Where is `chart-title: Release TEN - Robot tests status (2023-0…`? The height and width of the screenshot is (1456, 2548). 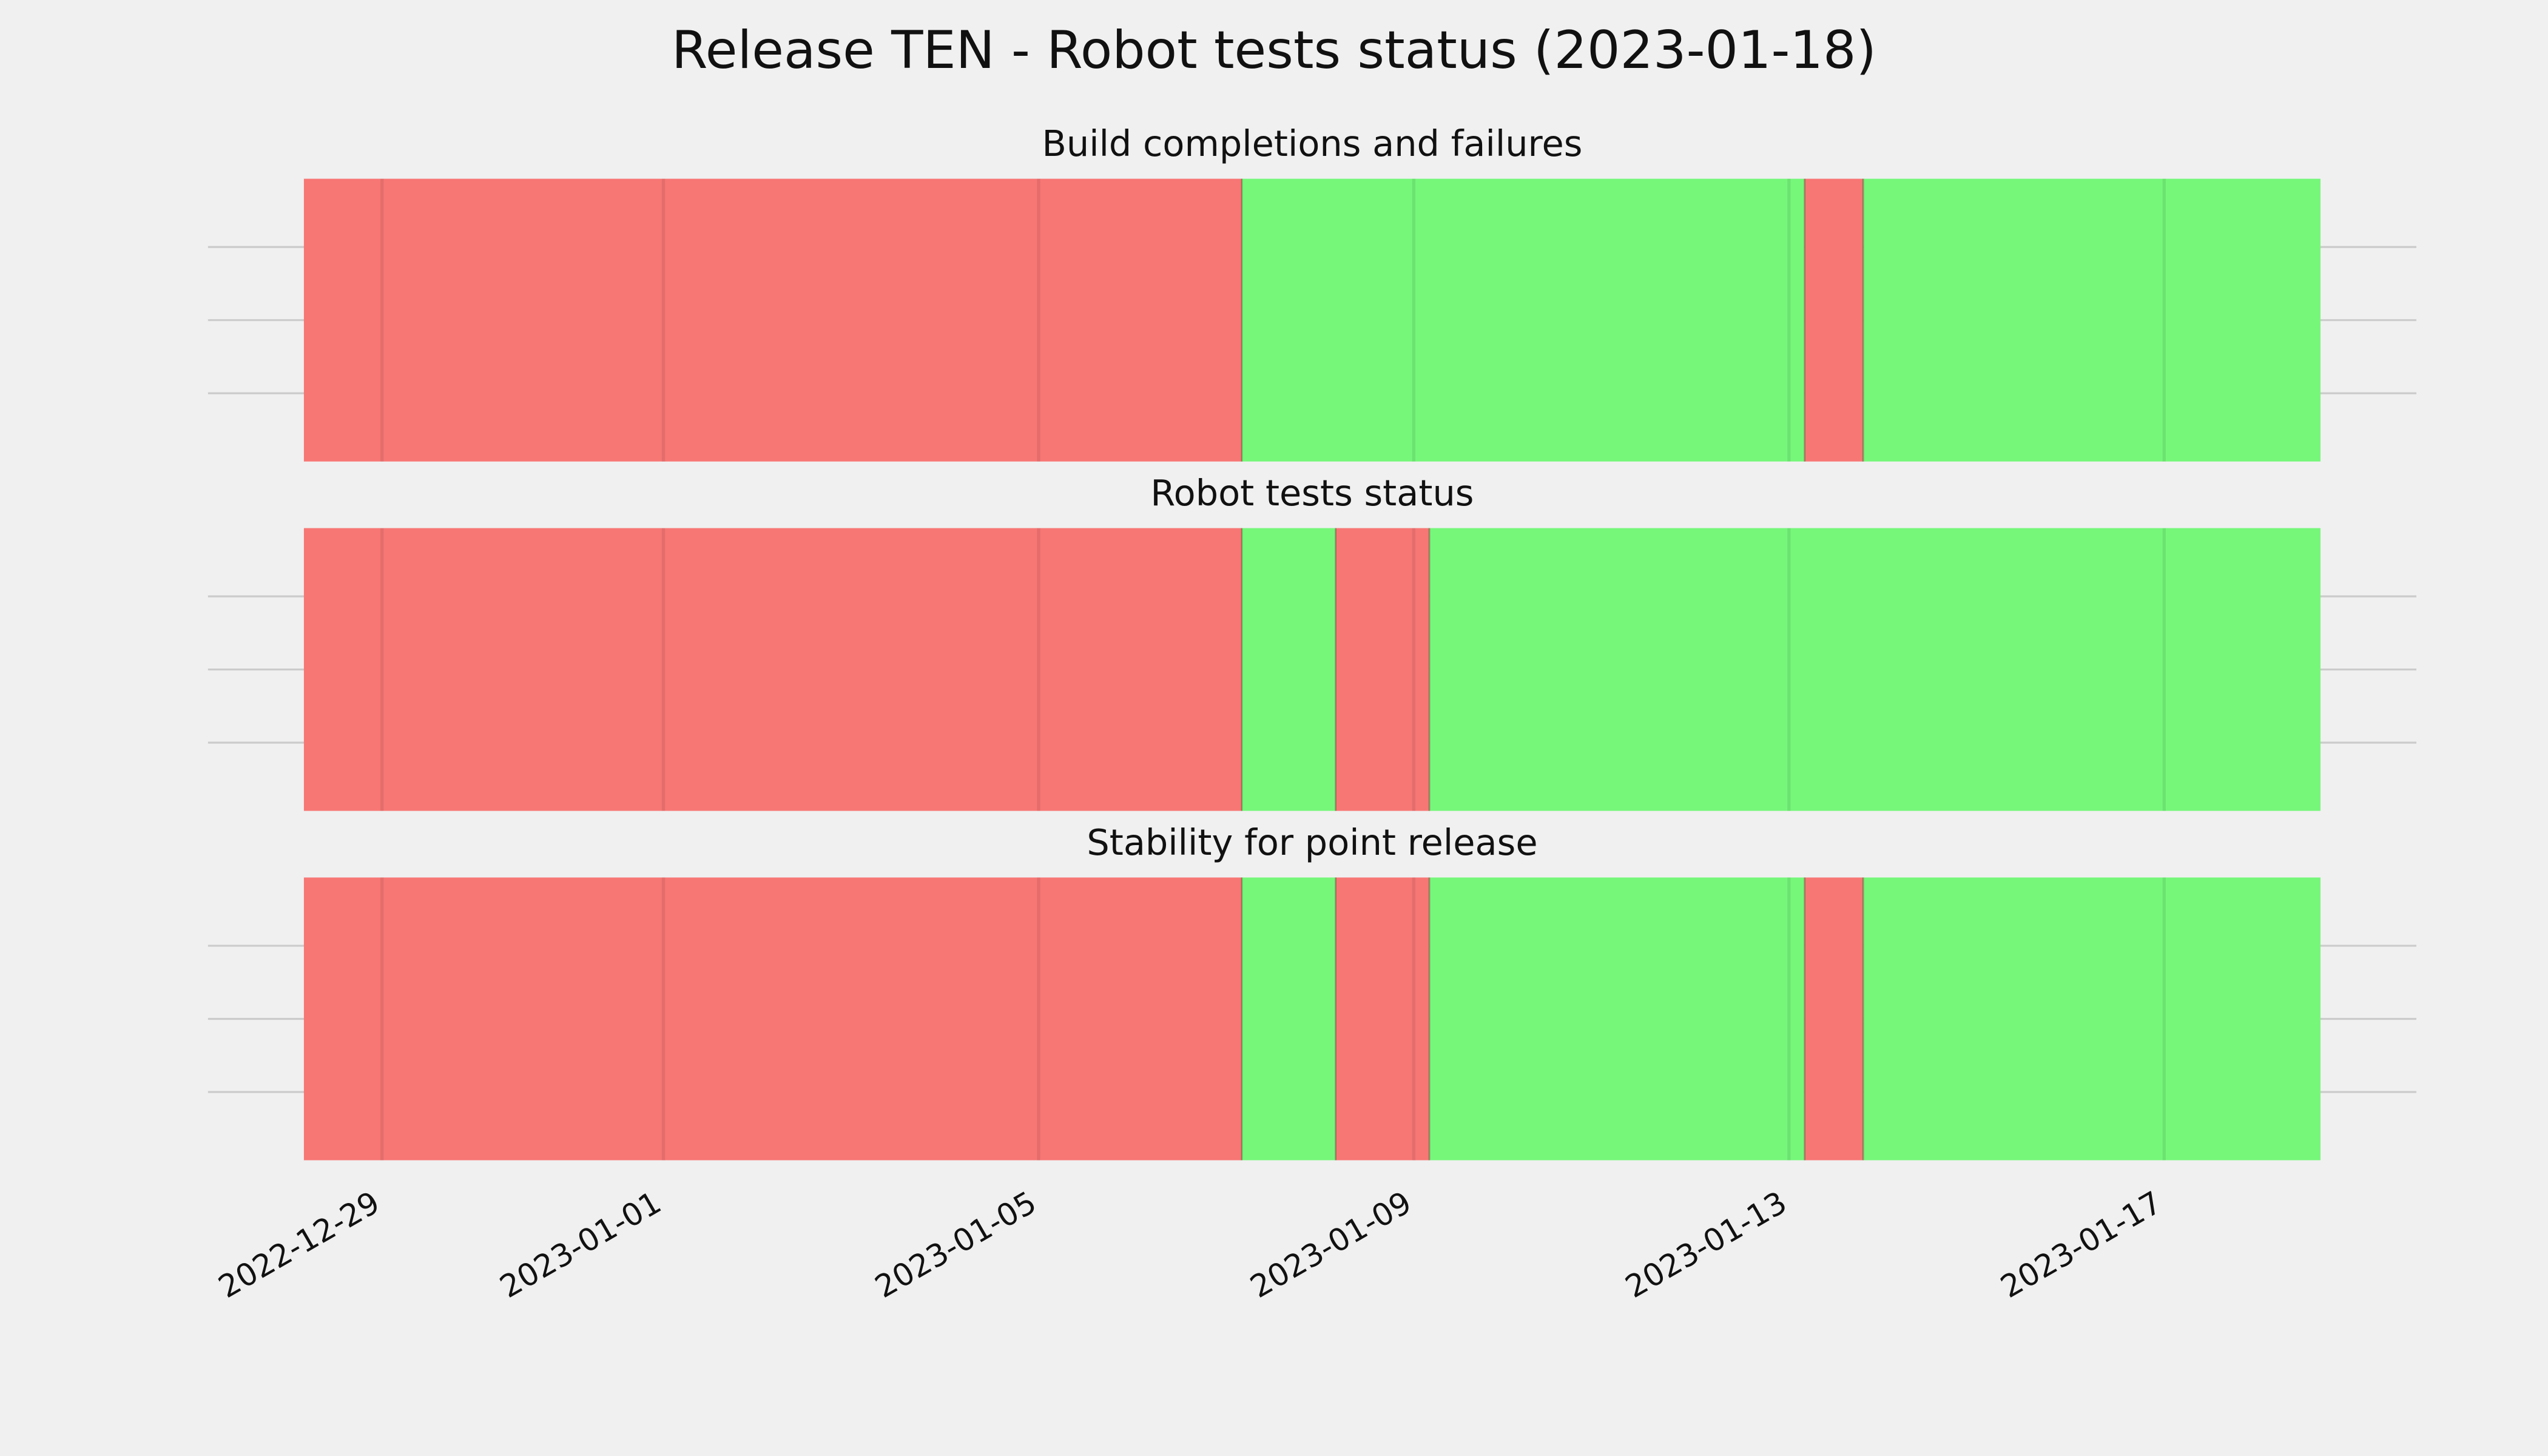 chart-title: Release TEN - Robot tests status (2023-0… is located at coordinates (1274, 50).